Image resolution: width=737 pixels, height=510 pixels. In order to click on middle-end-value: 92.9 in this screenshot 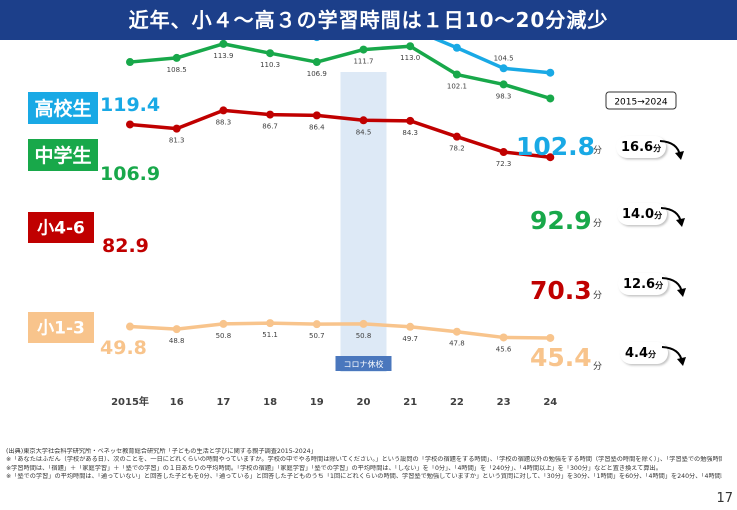, I will do `click(561, 220)`.